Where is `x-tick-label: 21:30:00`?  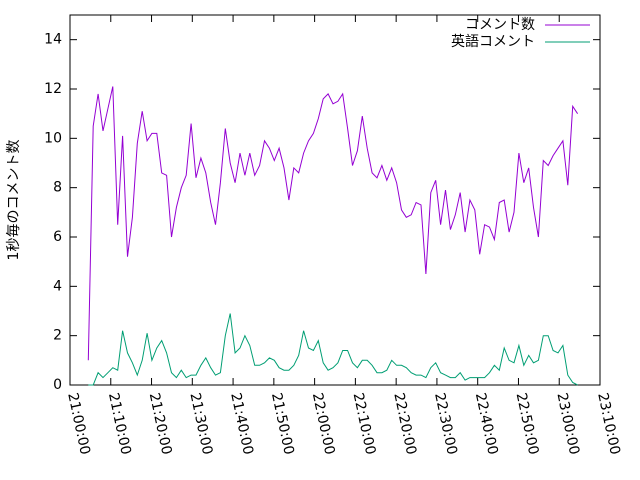
x-tick-label: 21:30:00 is located at coordinates (200, 423).